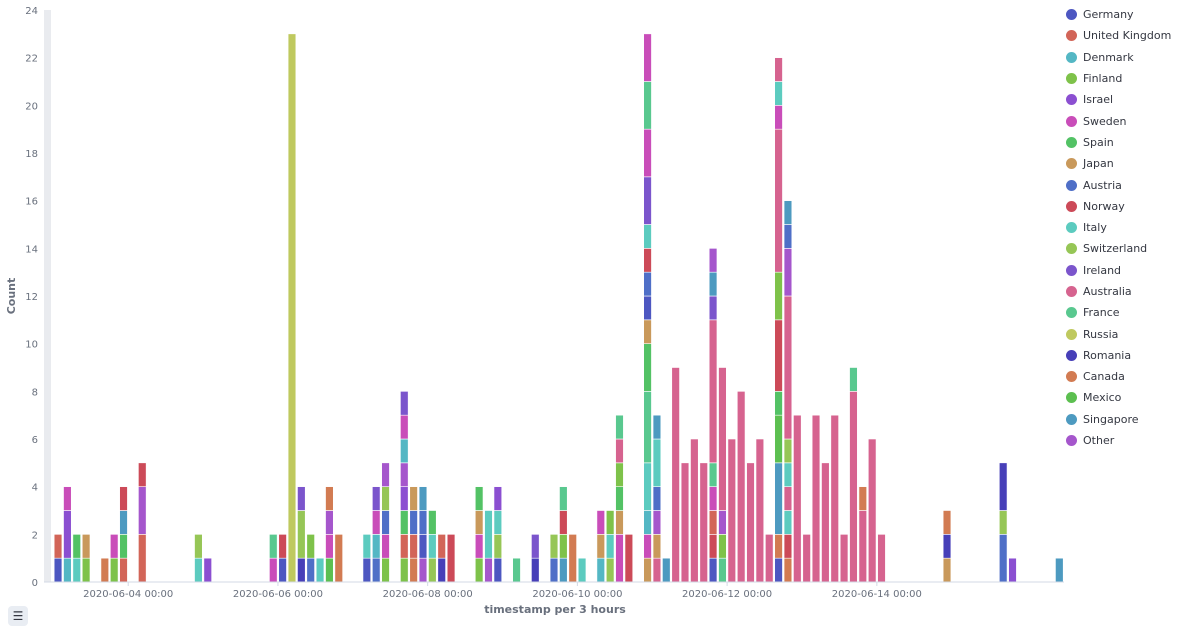 This screenshot has height=629, width=1182. Describe the element at coordinates (1122, 248) in the screenshot. I see `legend-item: Switzerland` at that location.